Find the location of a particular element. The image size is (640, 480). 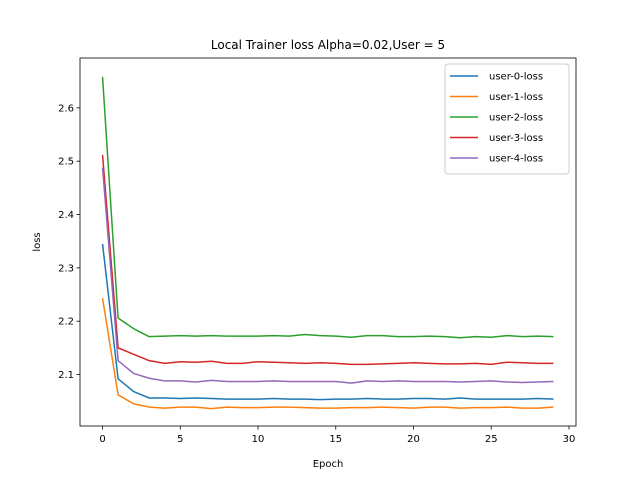

legend-label-1: user-1-loss is located at coordinates (516, 97).